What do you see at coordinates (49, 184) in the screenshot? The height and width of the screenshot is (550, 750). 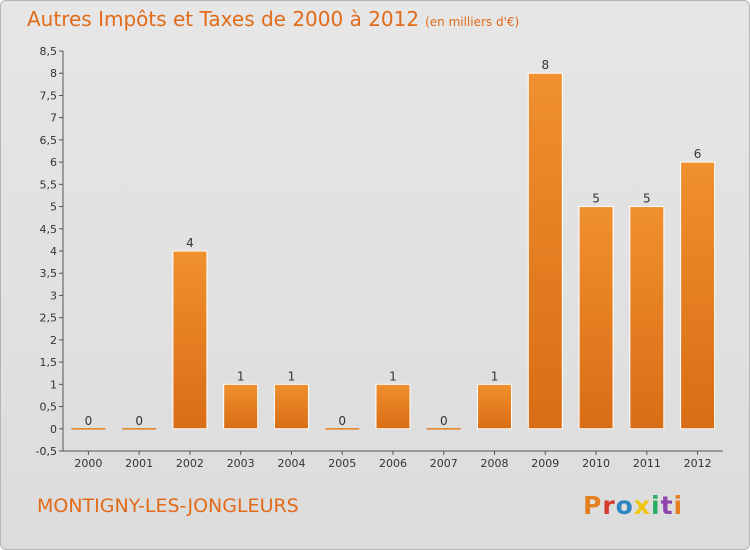 I see `y-tick-label: 5,5` at bounding box center [49, 184].